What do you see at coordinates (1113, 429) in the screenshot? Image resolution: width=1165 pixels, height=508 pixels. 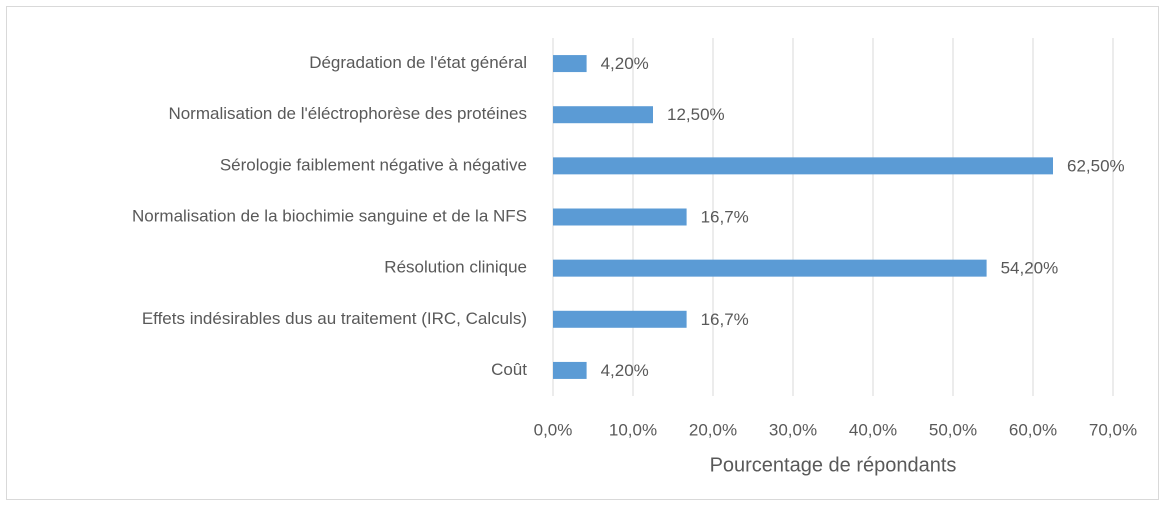 I see `x-tick-label: 70,0%` at bounding box center [1113, 429].